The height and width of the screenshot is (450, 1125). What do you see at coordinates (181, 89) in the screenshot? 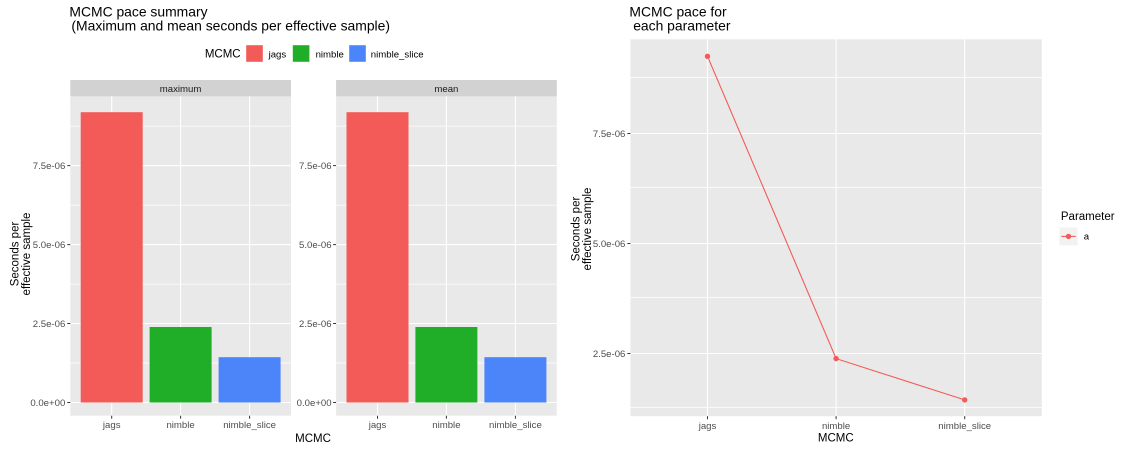
I see `svg-text: maximum` at bounding box center [181, 89].